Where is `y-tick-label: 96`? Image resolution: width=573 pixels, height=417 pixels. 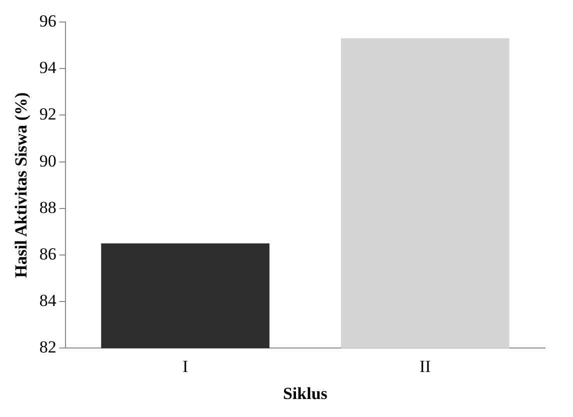
y-tick-label: 96 is located at coordinates (47, 20).